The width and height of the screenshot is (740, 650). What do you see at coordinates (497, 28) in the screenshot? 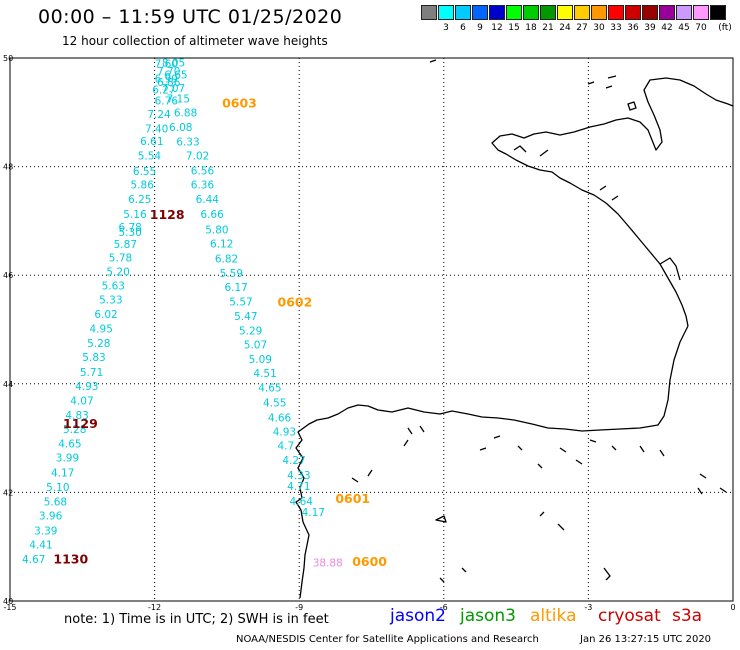
I see `legend-label: 12` at bounding box center [497, 28].